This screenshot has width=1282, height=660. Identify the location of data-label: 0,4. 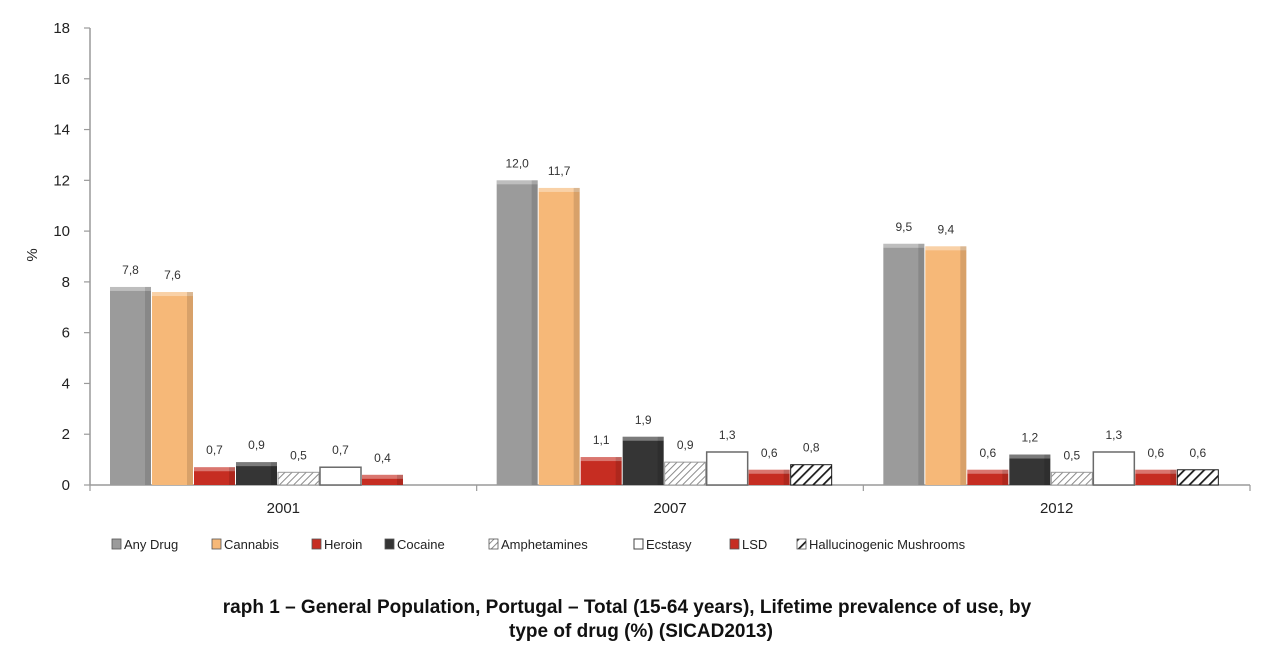
(382, 458).